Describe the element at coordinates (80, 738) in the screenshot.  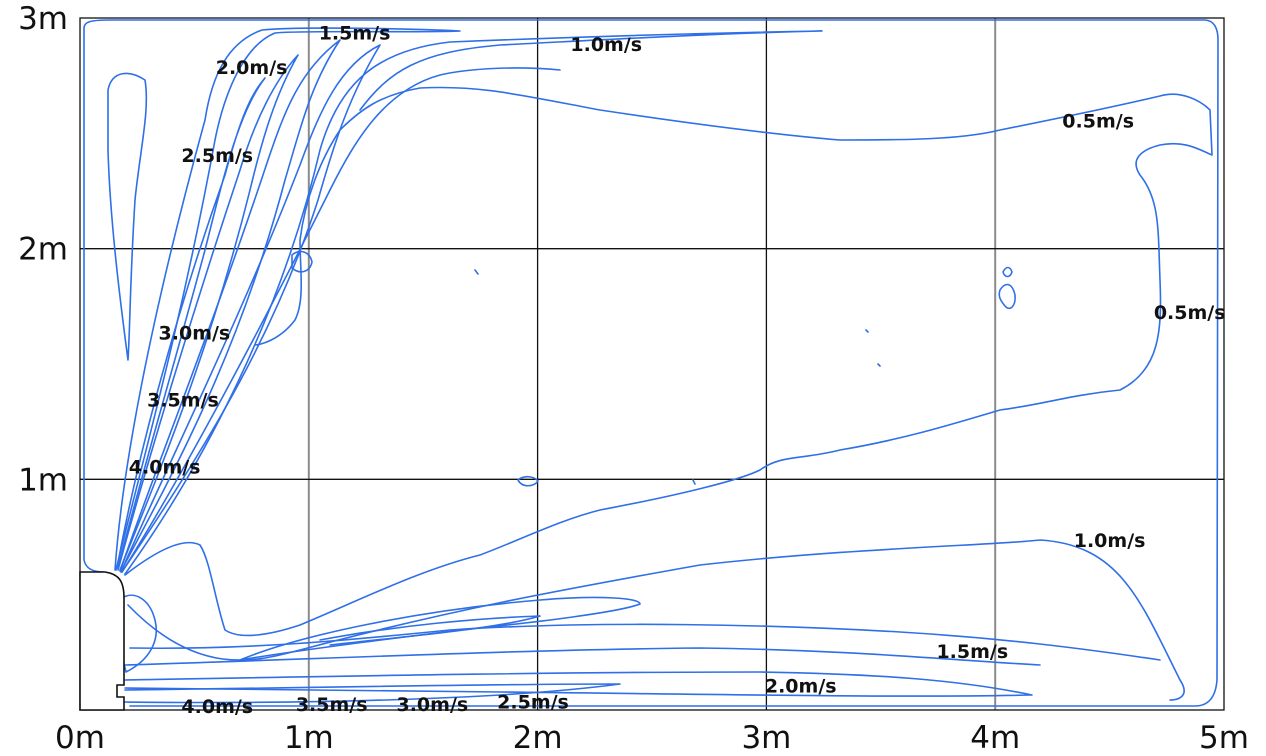
I see `x-tick-label: 0m` at that location.